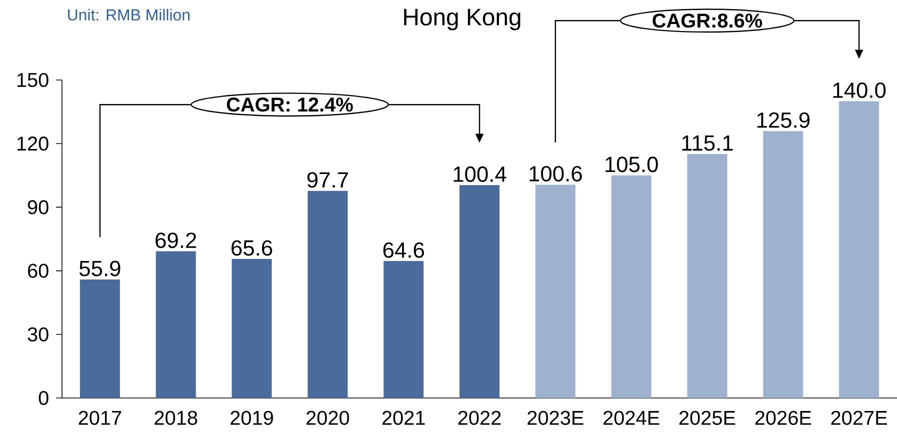  What do you see at coordinates (43, 398) in the screenshot?
I see `y-tick-label: 0` at bounding box center [43, 398].